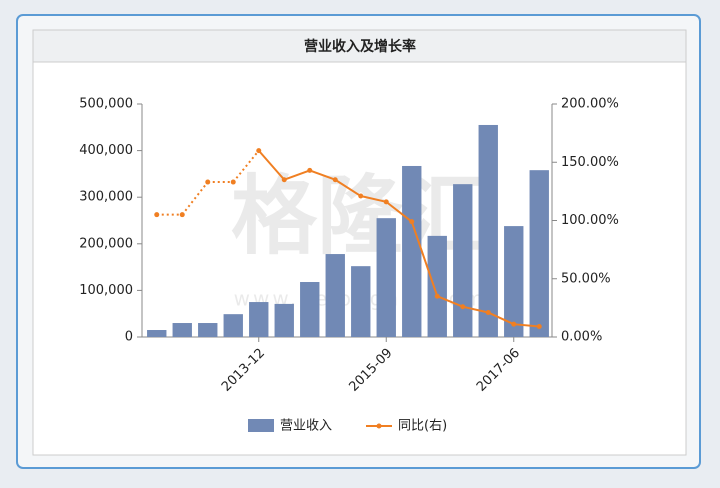 The image size is (720, 488). I want to click on y-tick-label: 200,000, so click(106, 243).